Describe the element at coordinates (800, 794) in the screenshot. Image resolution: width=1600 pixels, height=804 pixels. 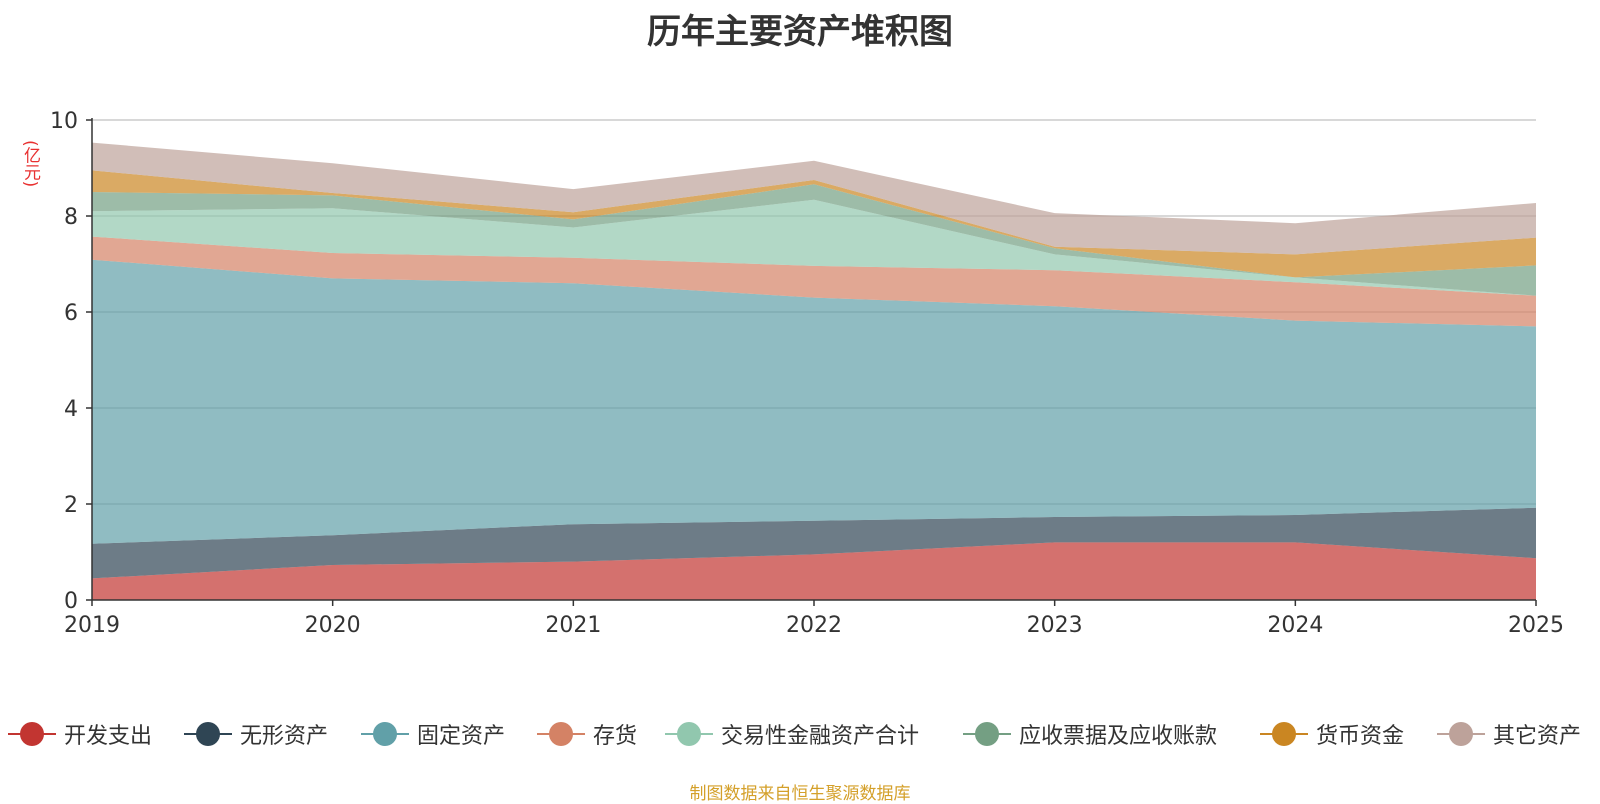
I see `source-note: 制图数据来自恒生聚源数据库` at that location.